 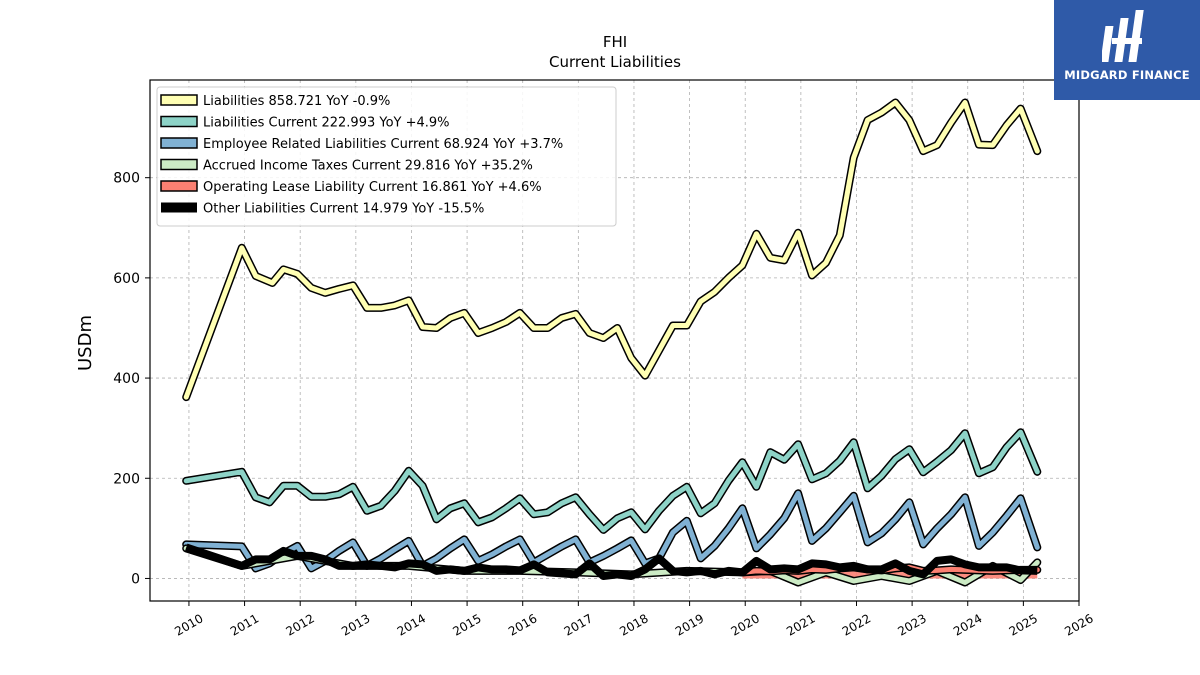 I want to click on y-tick-label: 200, so click(x=126, y=479).